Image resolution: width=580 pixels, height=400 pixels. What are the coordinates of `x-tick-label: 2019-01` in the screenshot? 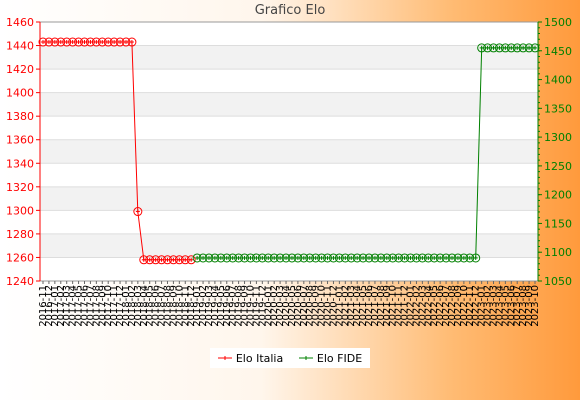 It's located at (197, 306).